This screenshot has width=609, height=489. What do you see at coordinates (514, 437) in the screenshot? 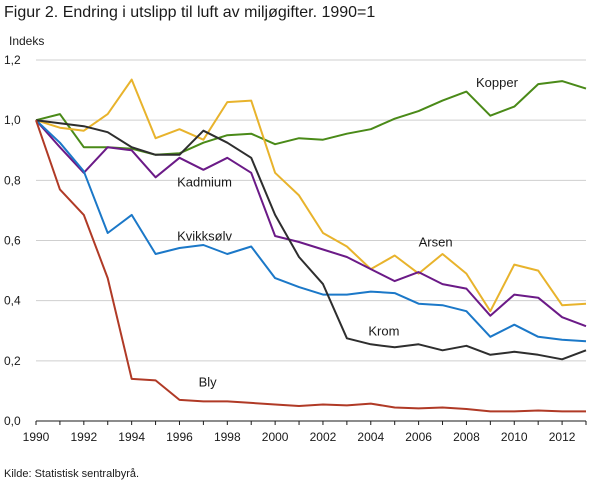
I see `x-tick-label: 2010` at bounding box center [514, 437].